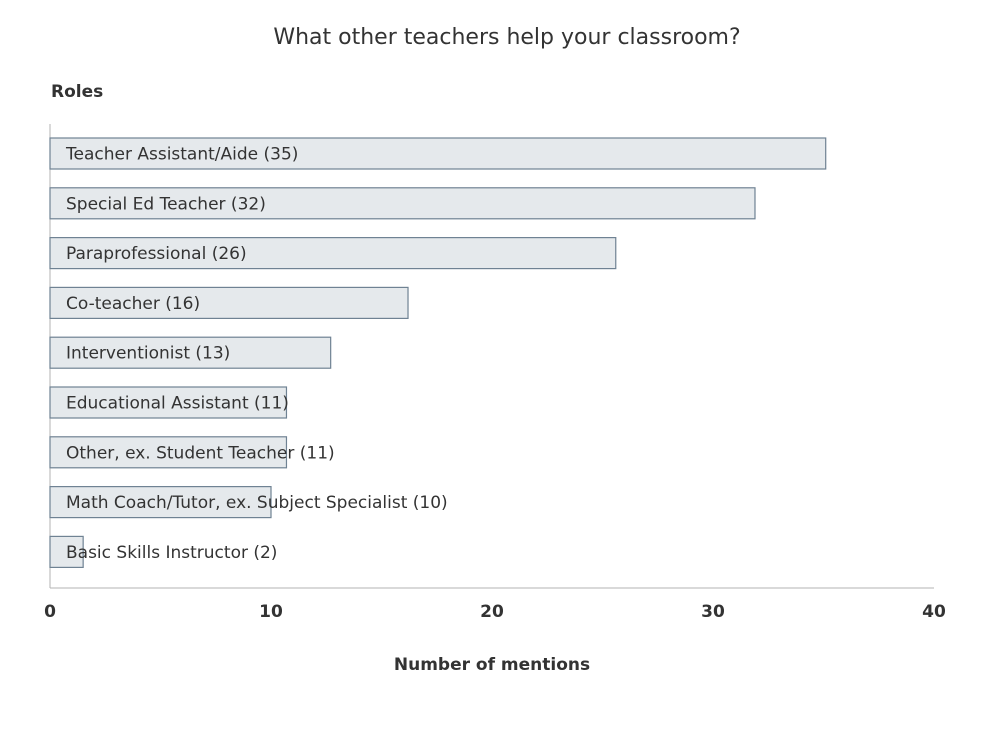 This screenshot has height=750, width=1000. What do you see at coordinates (50, 612) in the screenshot?
I see `x-tick-label: 0` at bounding box center [50, 612].